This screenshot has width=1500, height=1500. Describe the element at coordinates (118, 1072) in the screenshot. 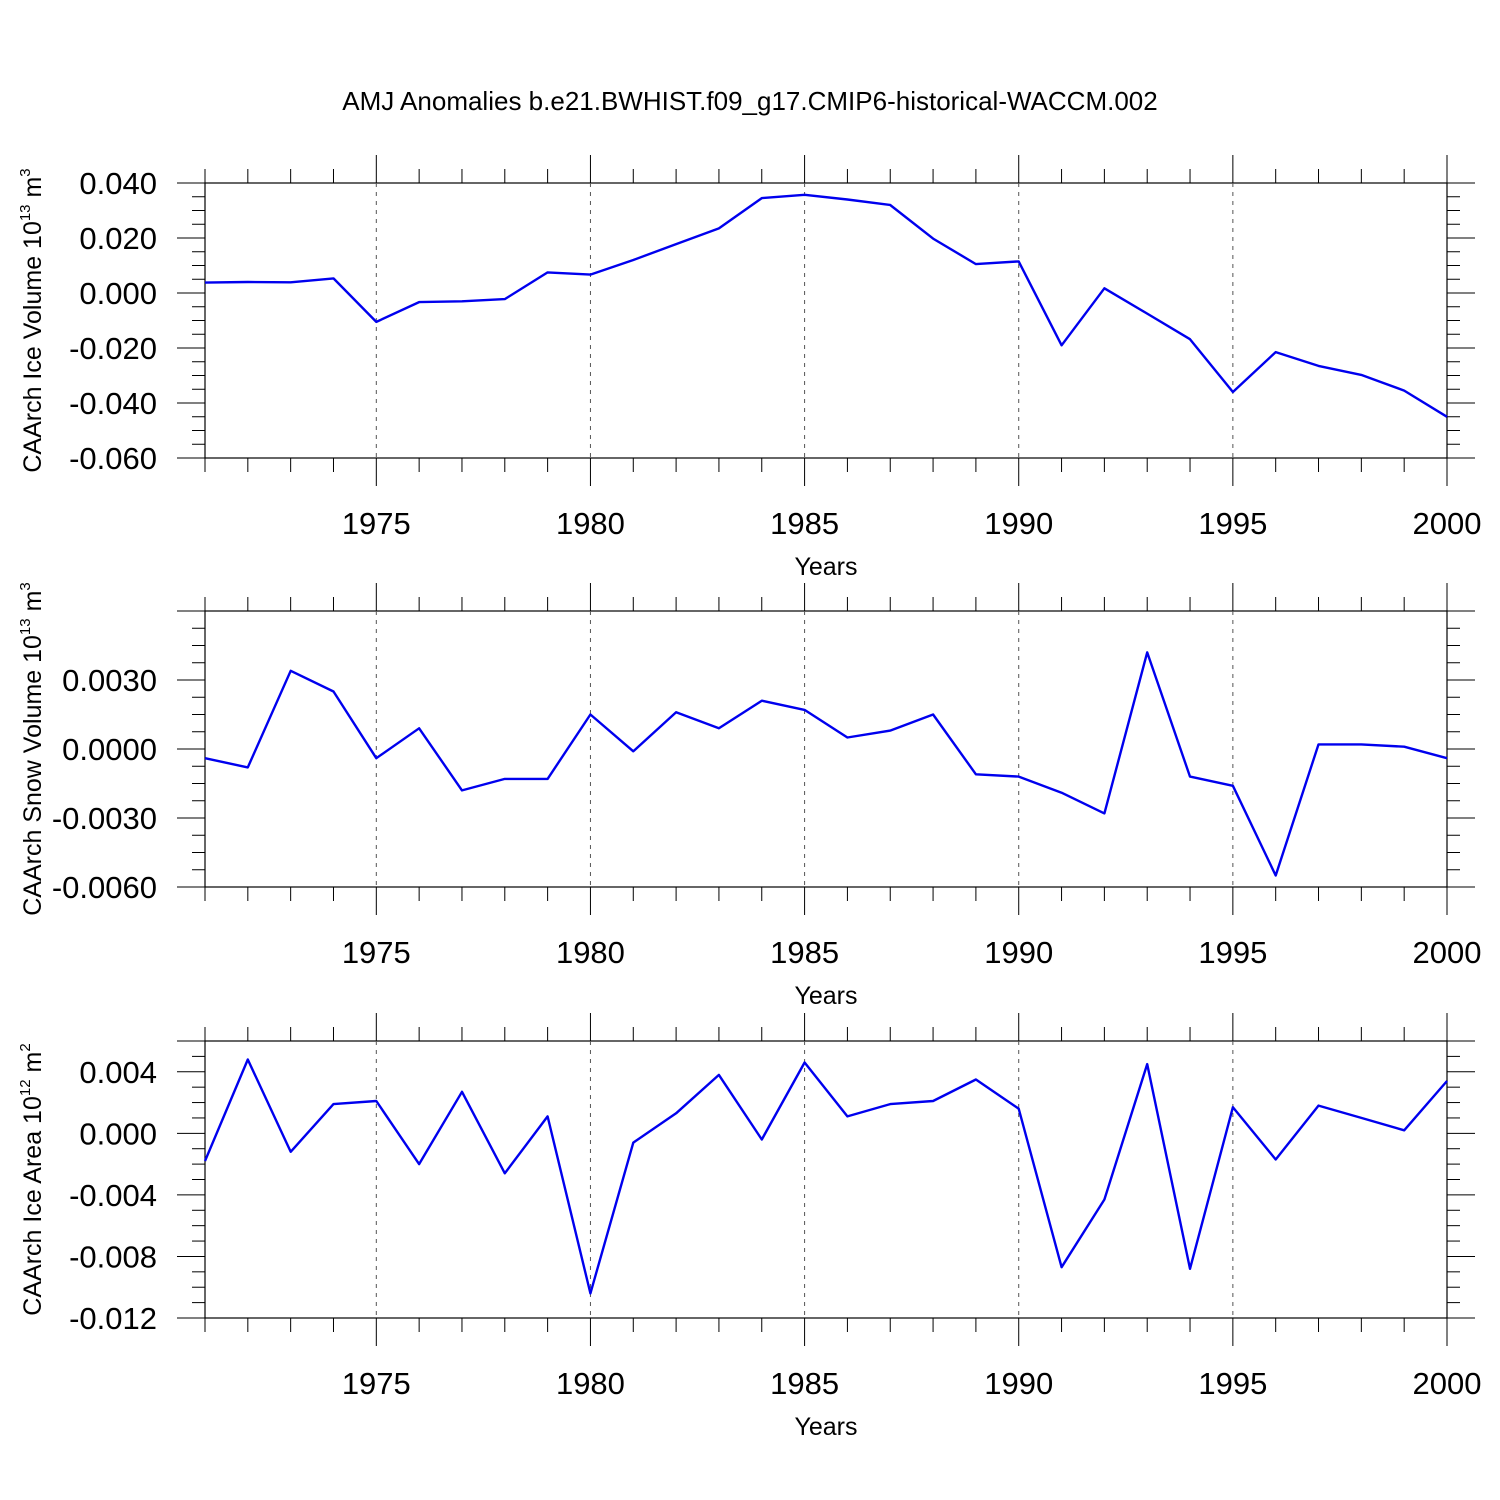

I see `y-tick-label: 0.004` at that location.